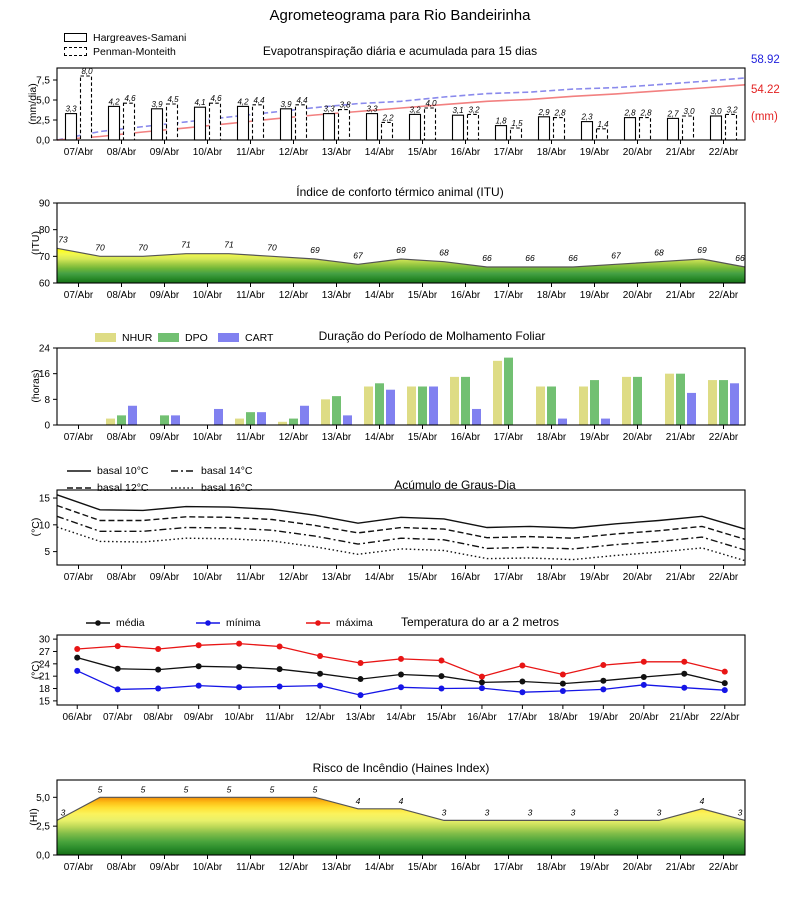  Describe the element at coordinates (380, 577) in the screenshot. I see `x-tick-label: 14/Abr` at that location.